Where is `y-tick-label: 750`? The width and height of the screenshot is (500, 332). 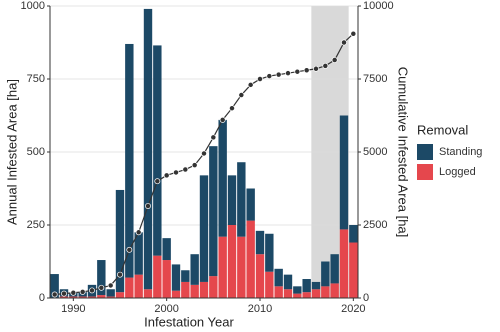 y-tick-label: 750 is located at coordinates (36, 79).